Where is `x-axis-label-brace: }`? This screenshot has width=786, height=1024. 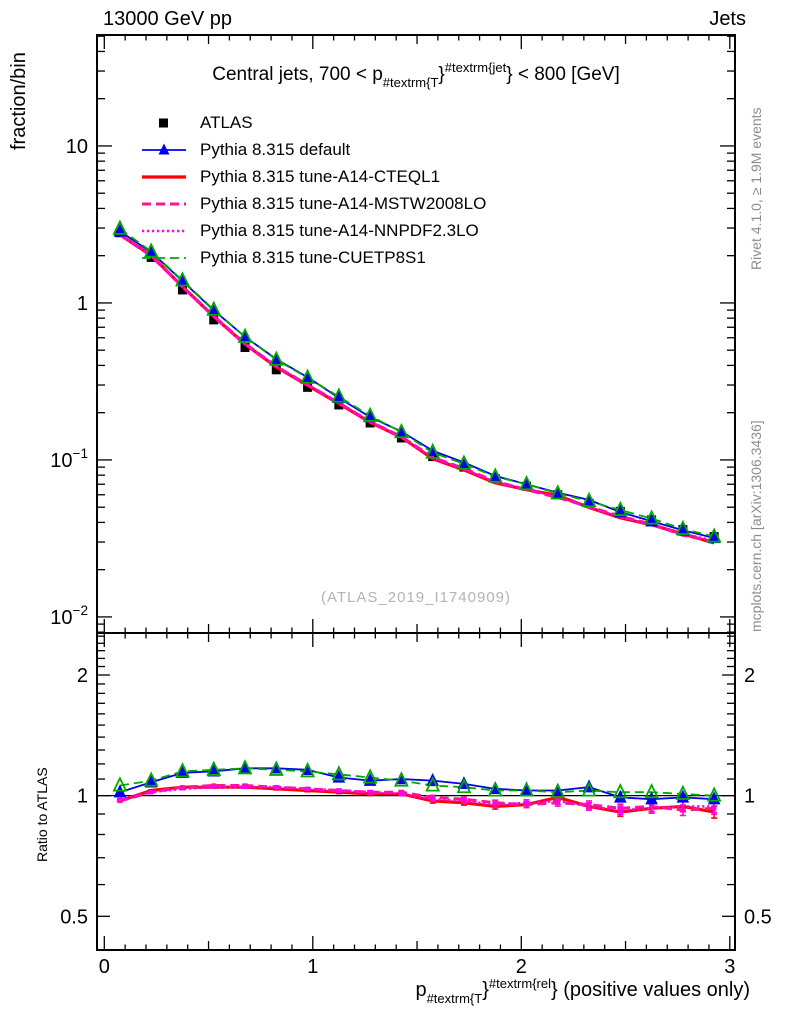 x-axis-label-brace: } is located at coordinates (485, 990).